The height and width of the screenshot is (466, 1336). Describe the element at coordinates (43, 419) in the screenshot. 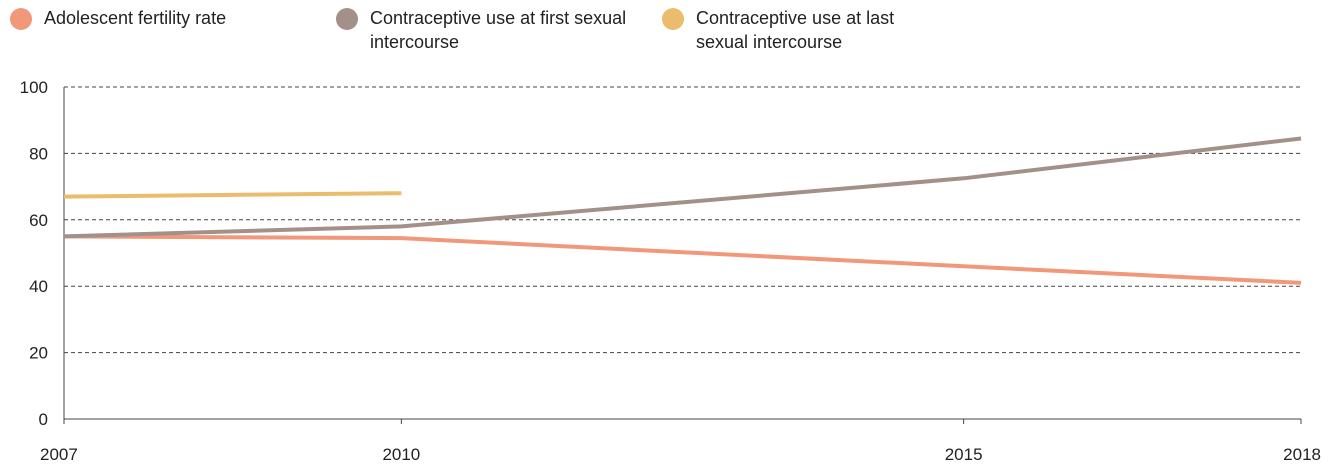

I see `y-tick-label-0: 0` at that location.